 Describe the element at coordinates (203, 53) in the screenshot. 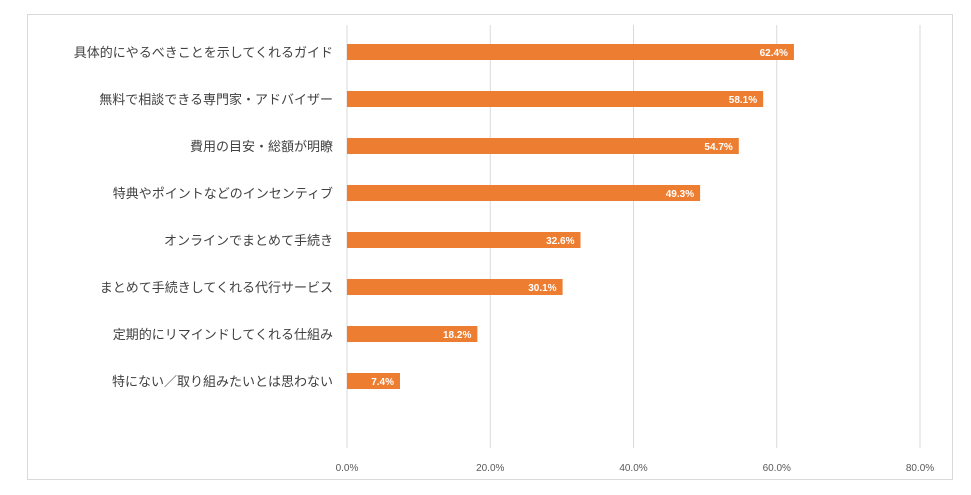

I see `category-label: 具体的にやるべきことを示してくれるガイド` at that location.